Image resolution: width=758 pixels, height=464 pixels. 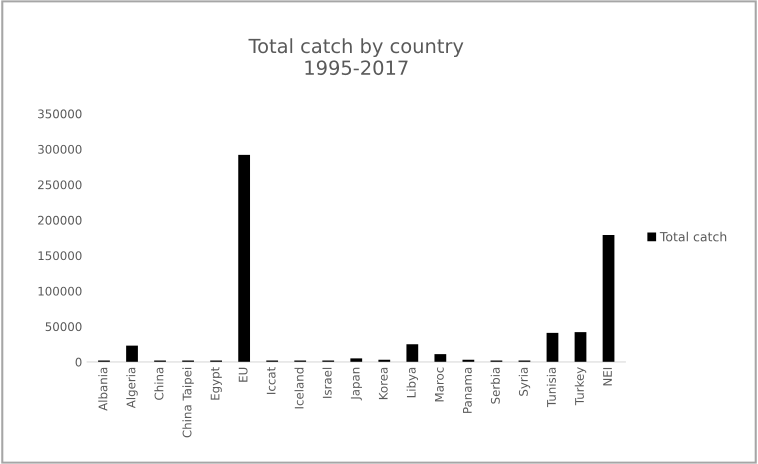 I want to click on x-tick-label: Iccat, so click(x=271, y=380).